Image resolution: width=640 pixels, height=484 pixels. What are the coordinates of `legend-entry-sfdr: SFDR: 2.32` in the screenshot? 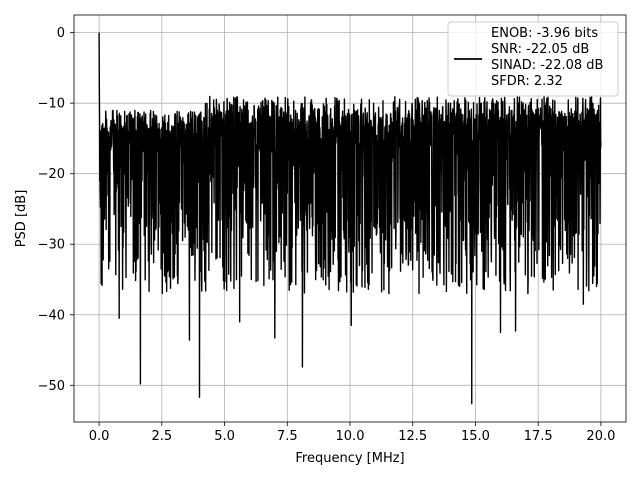 It's located at (527, 81).